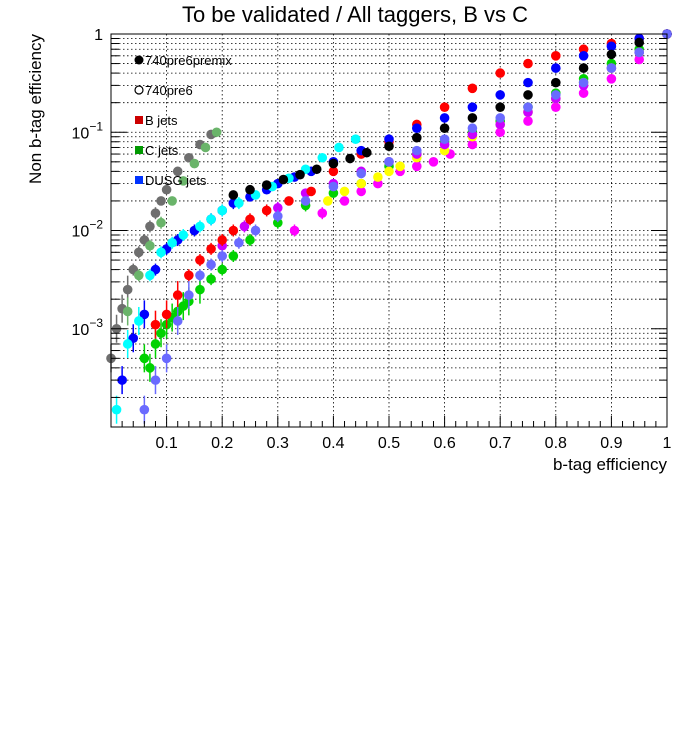 This screenshot has width=696, height=744. What do you see at coordinates (611, 443) in the screenshot?
I see `x-tick-label: 0.9` at bounding box center [611, 443].